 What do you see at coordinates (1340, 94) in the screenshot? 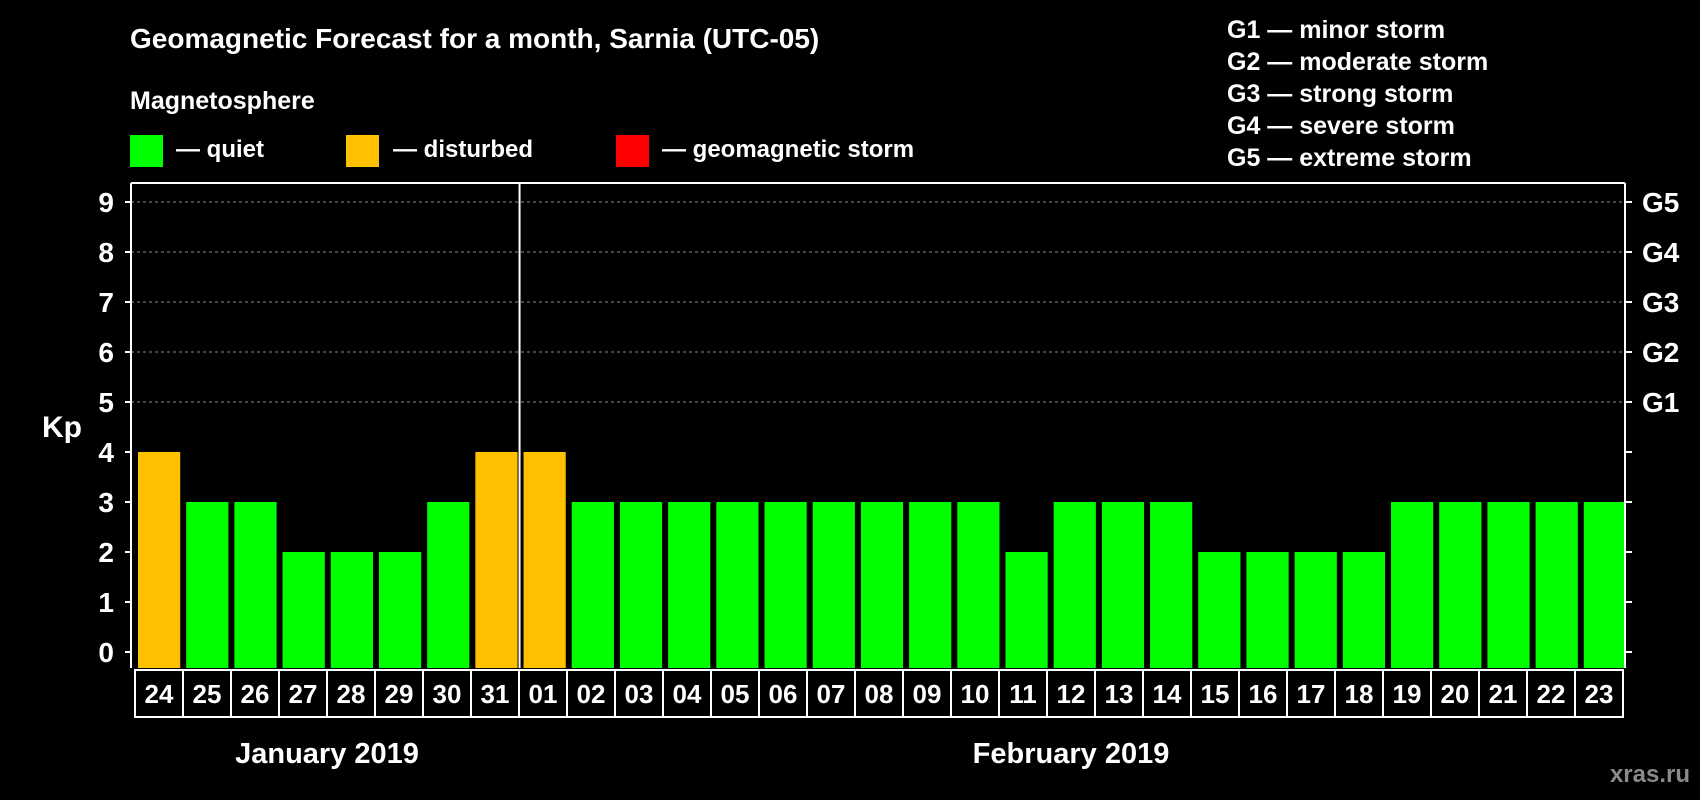
I see `storm-level-g3: G3 — strong storm` at bounding box center [1340, 94].